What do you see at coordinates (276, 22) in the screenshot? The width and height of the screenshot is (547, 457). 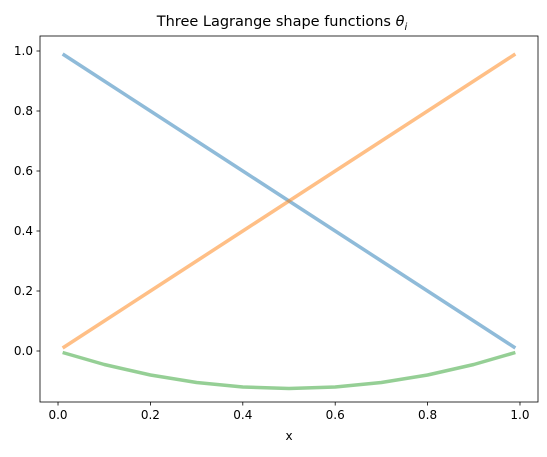 I see `chart-title-text: Three Lagrange shape functions` at bounding box center [276, 22].